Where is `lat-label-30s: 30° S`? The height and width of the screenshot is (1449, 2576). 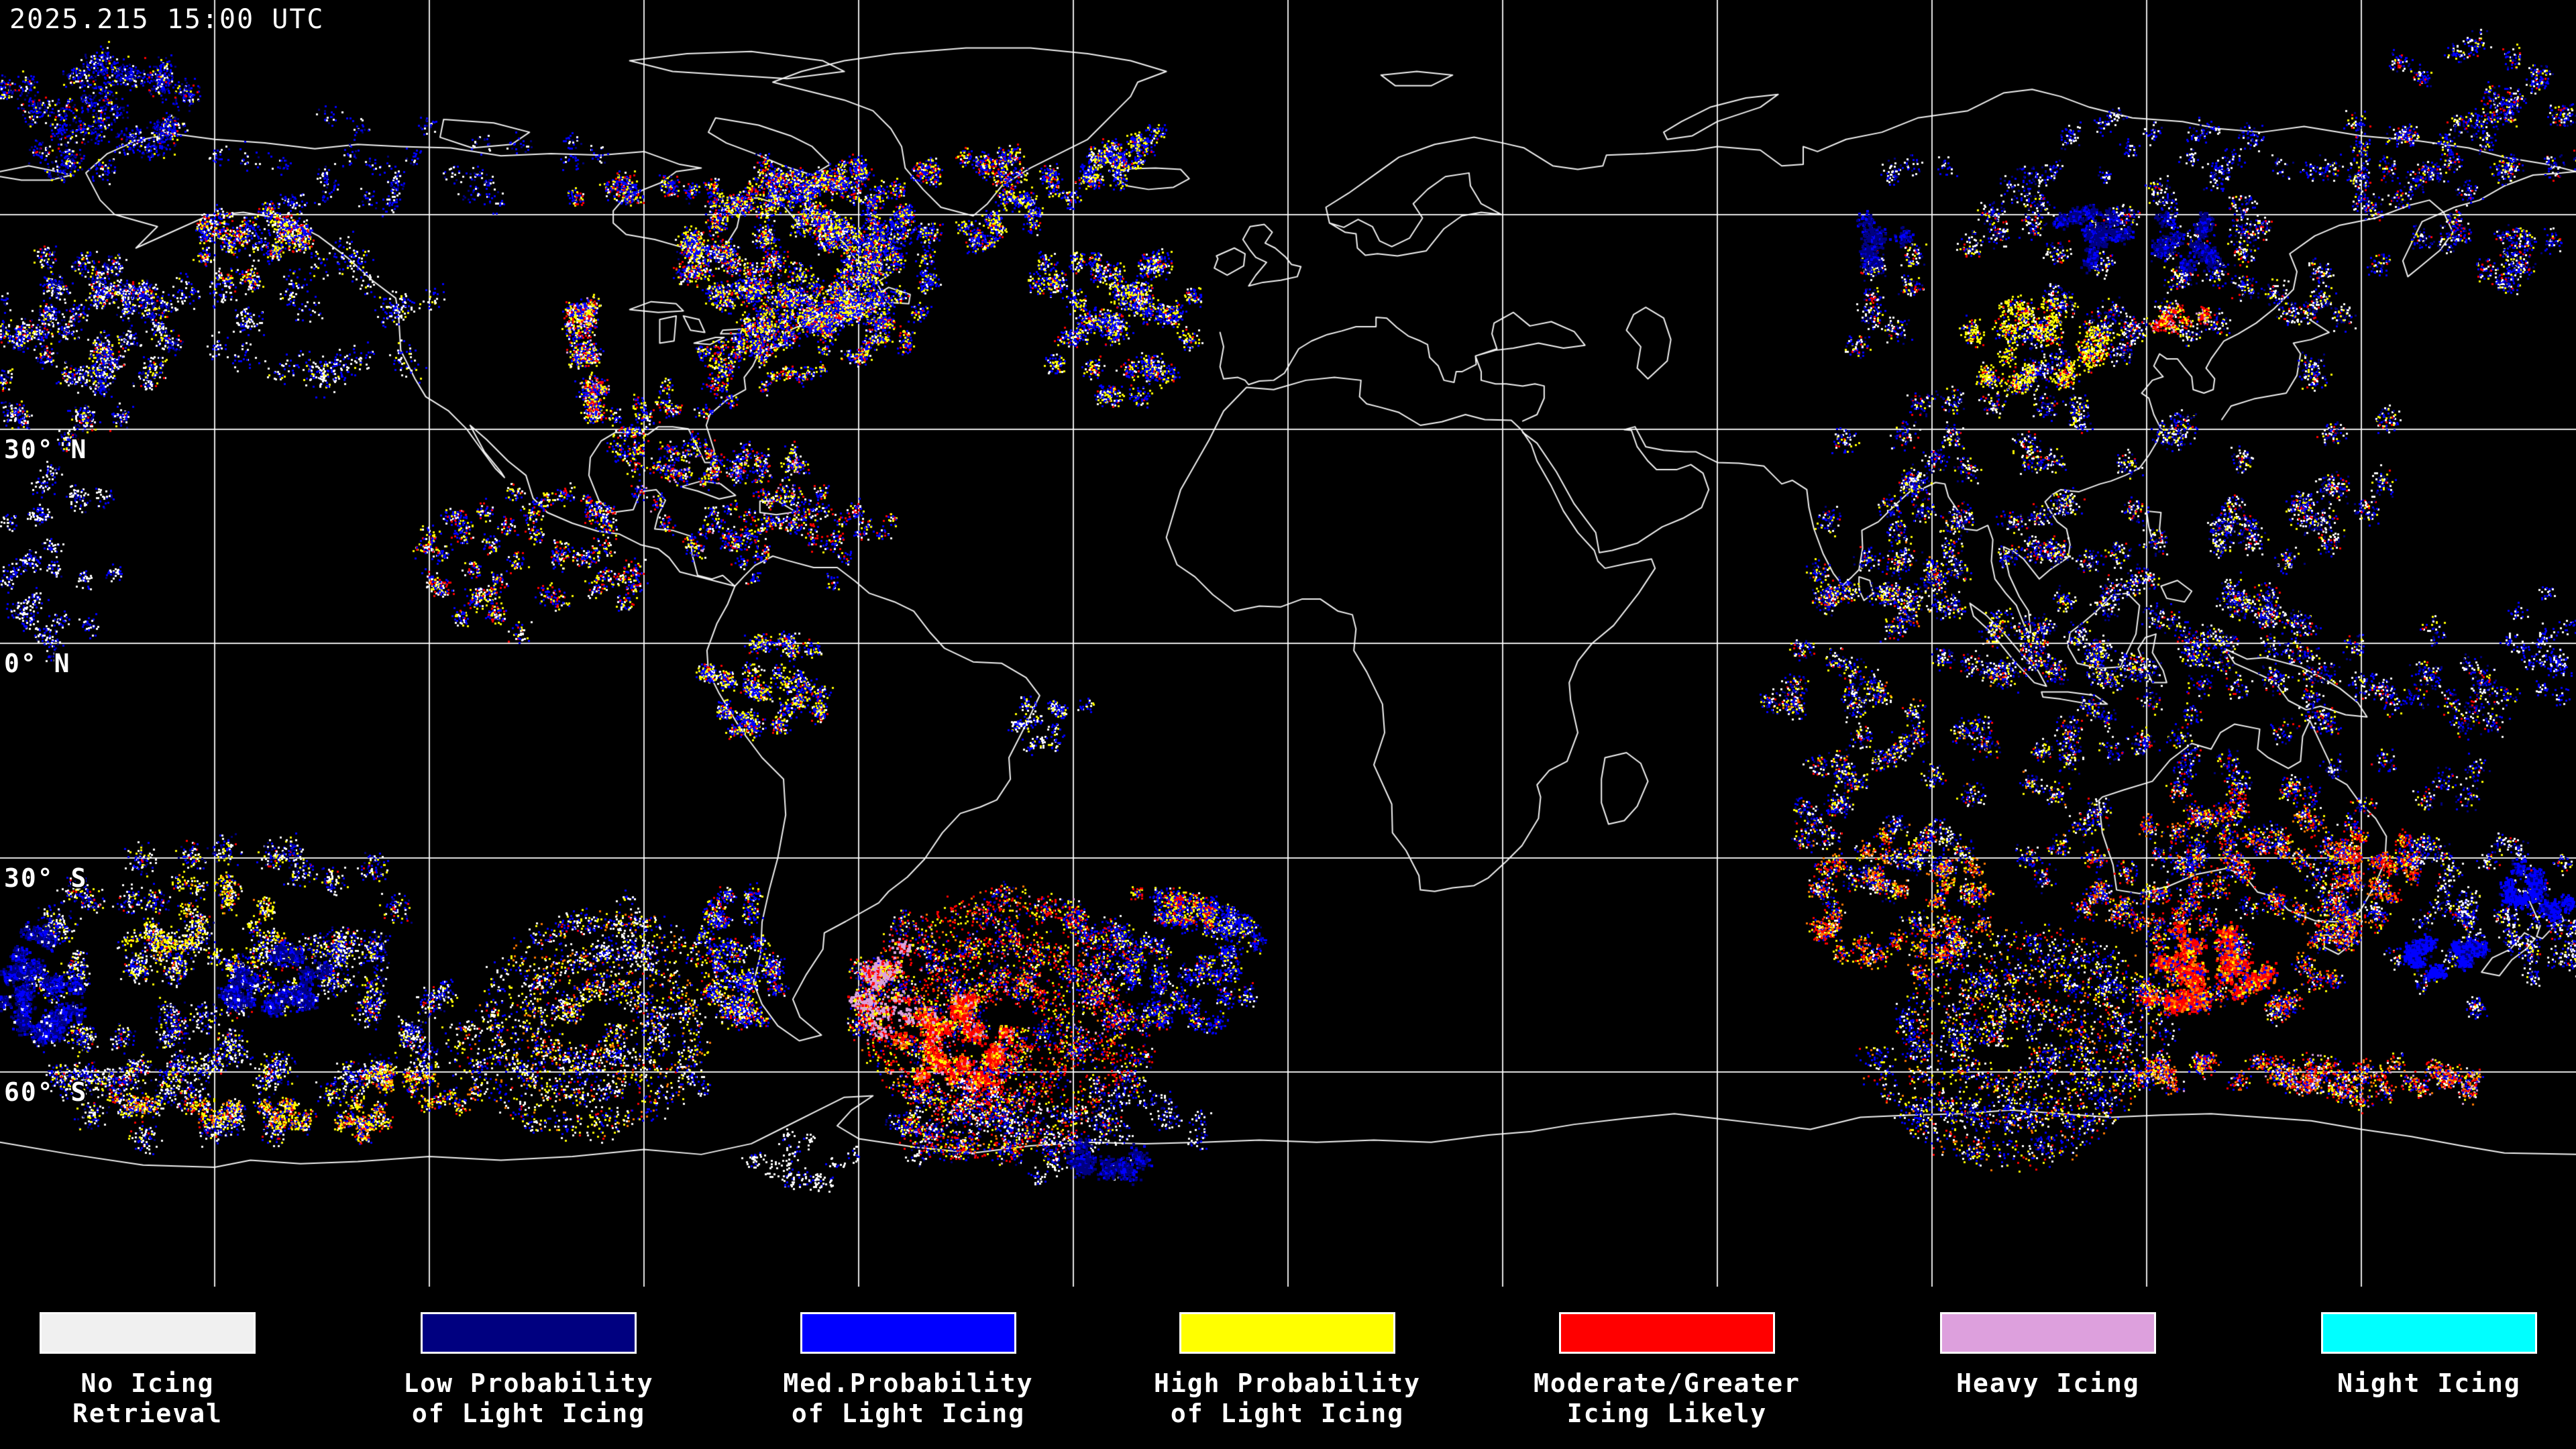 lat-label-30s: 30° S is located at coordinates (46, 878).